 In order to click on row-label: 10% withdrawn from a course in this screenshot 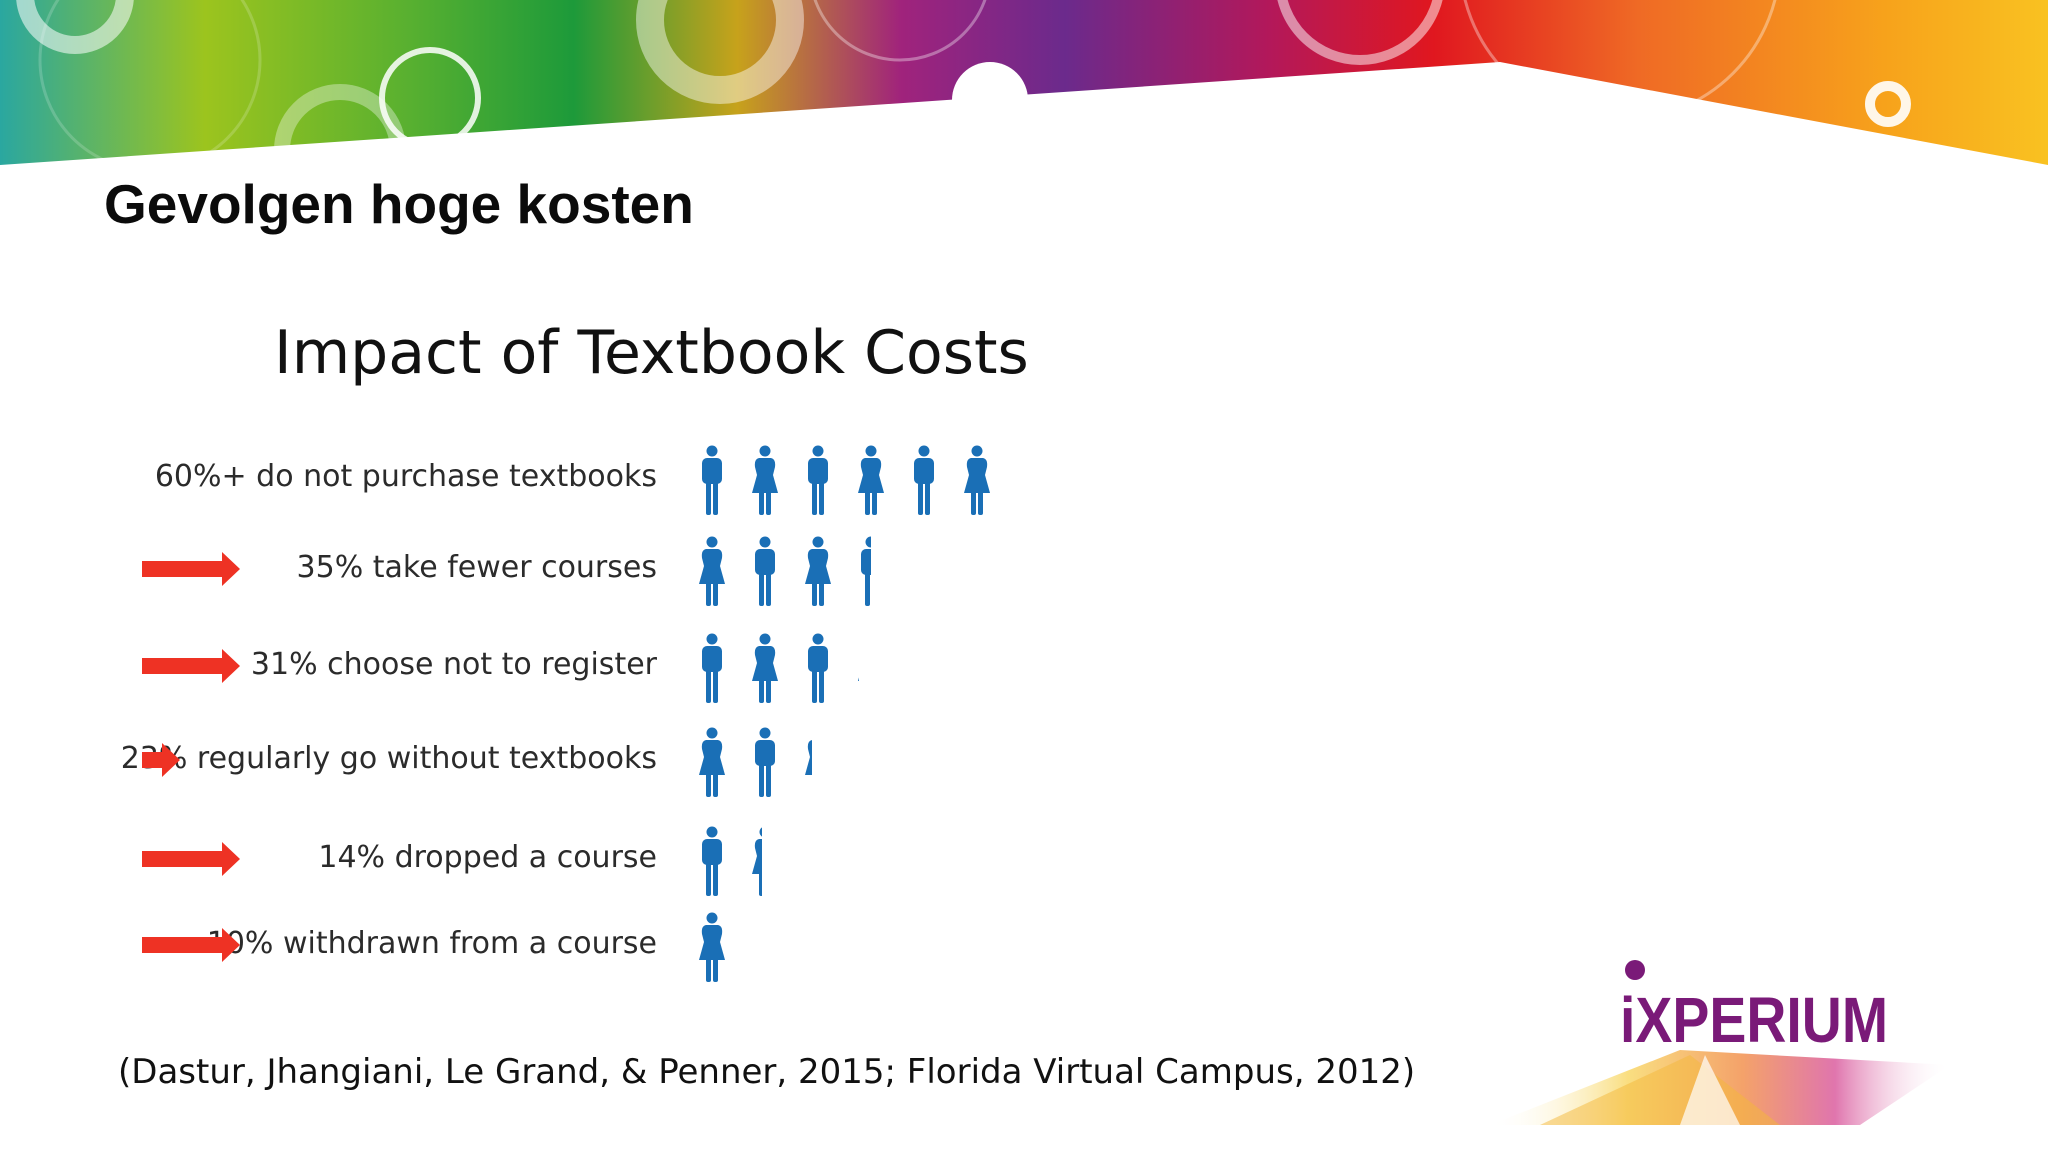, I will do `click(431, 943)`.